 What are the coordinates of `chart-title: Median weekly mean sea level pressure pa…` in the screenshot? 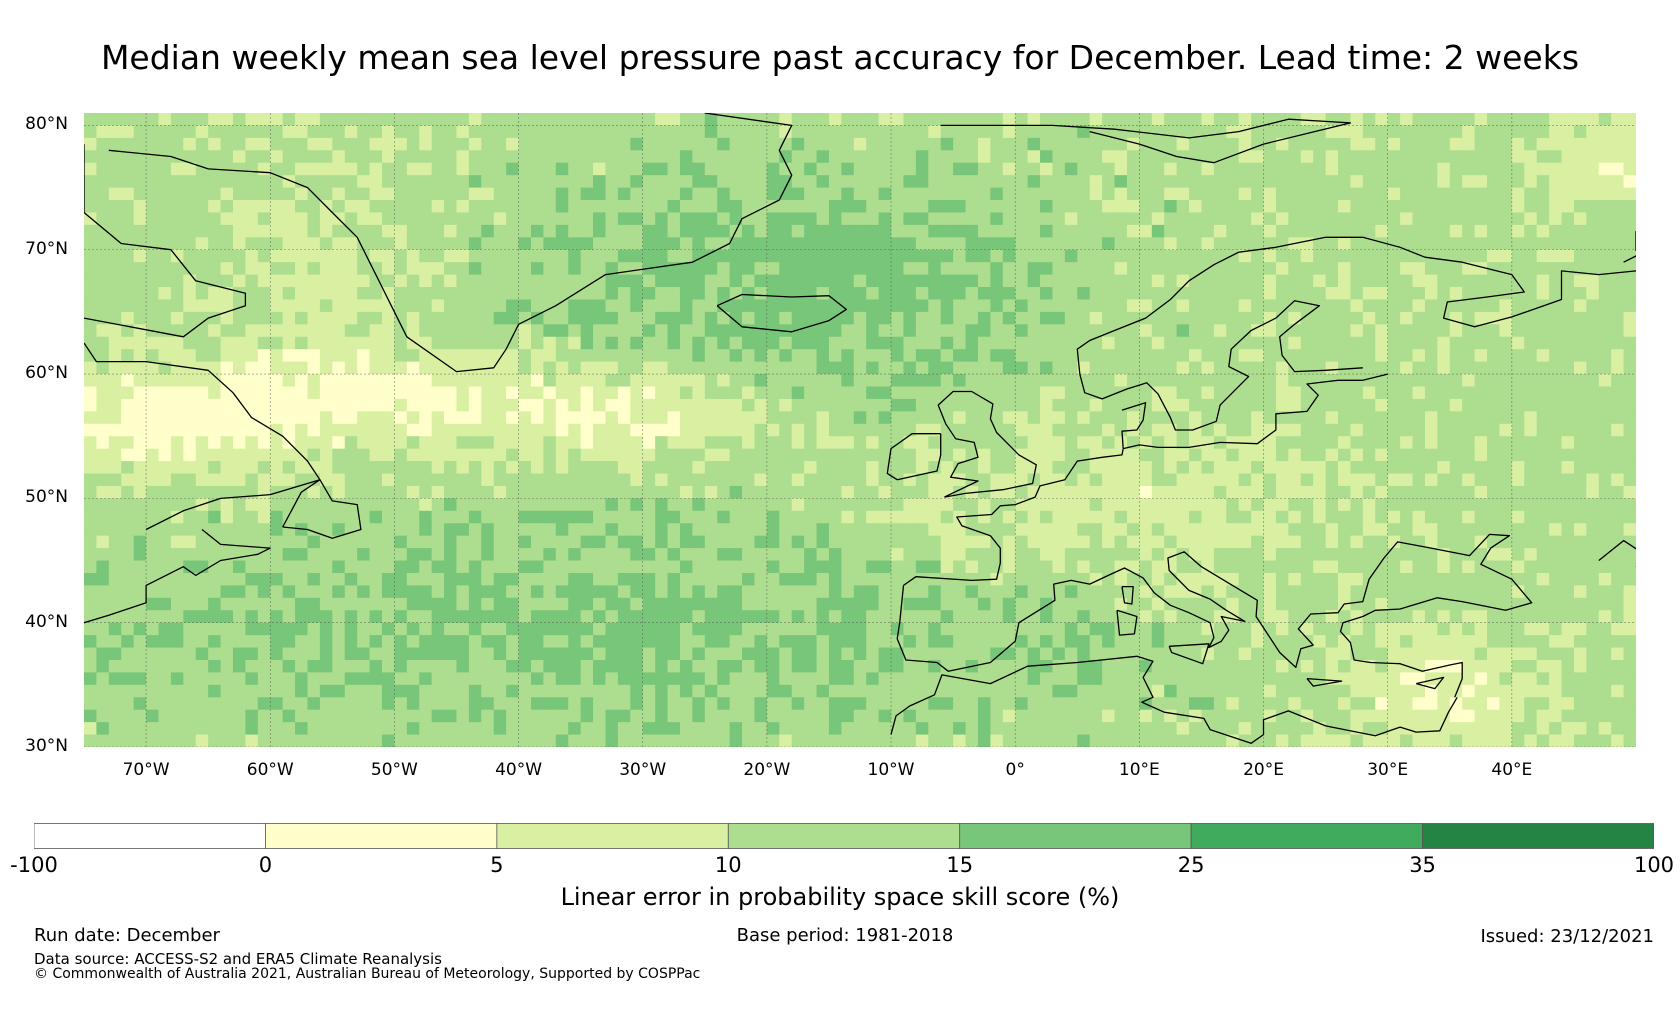 It's located at (840, 57).